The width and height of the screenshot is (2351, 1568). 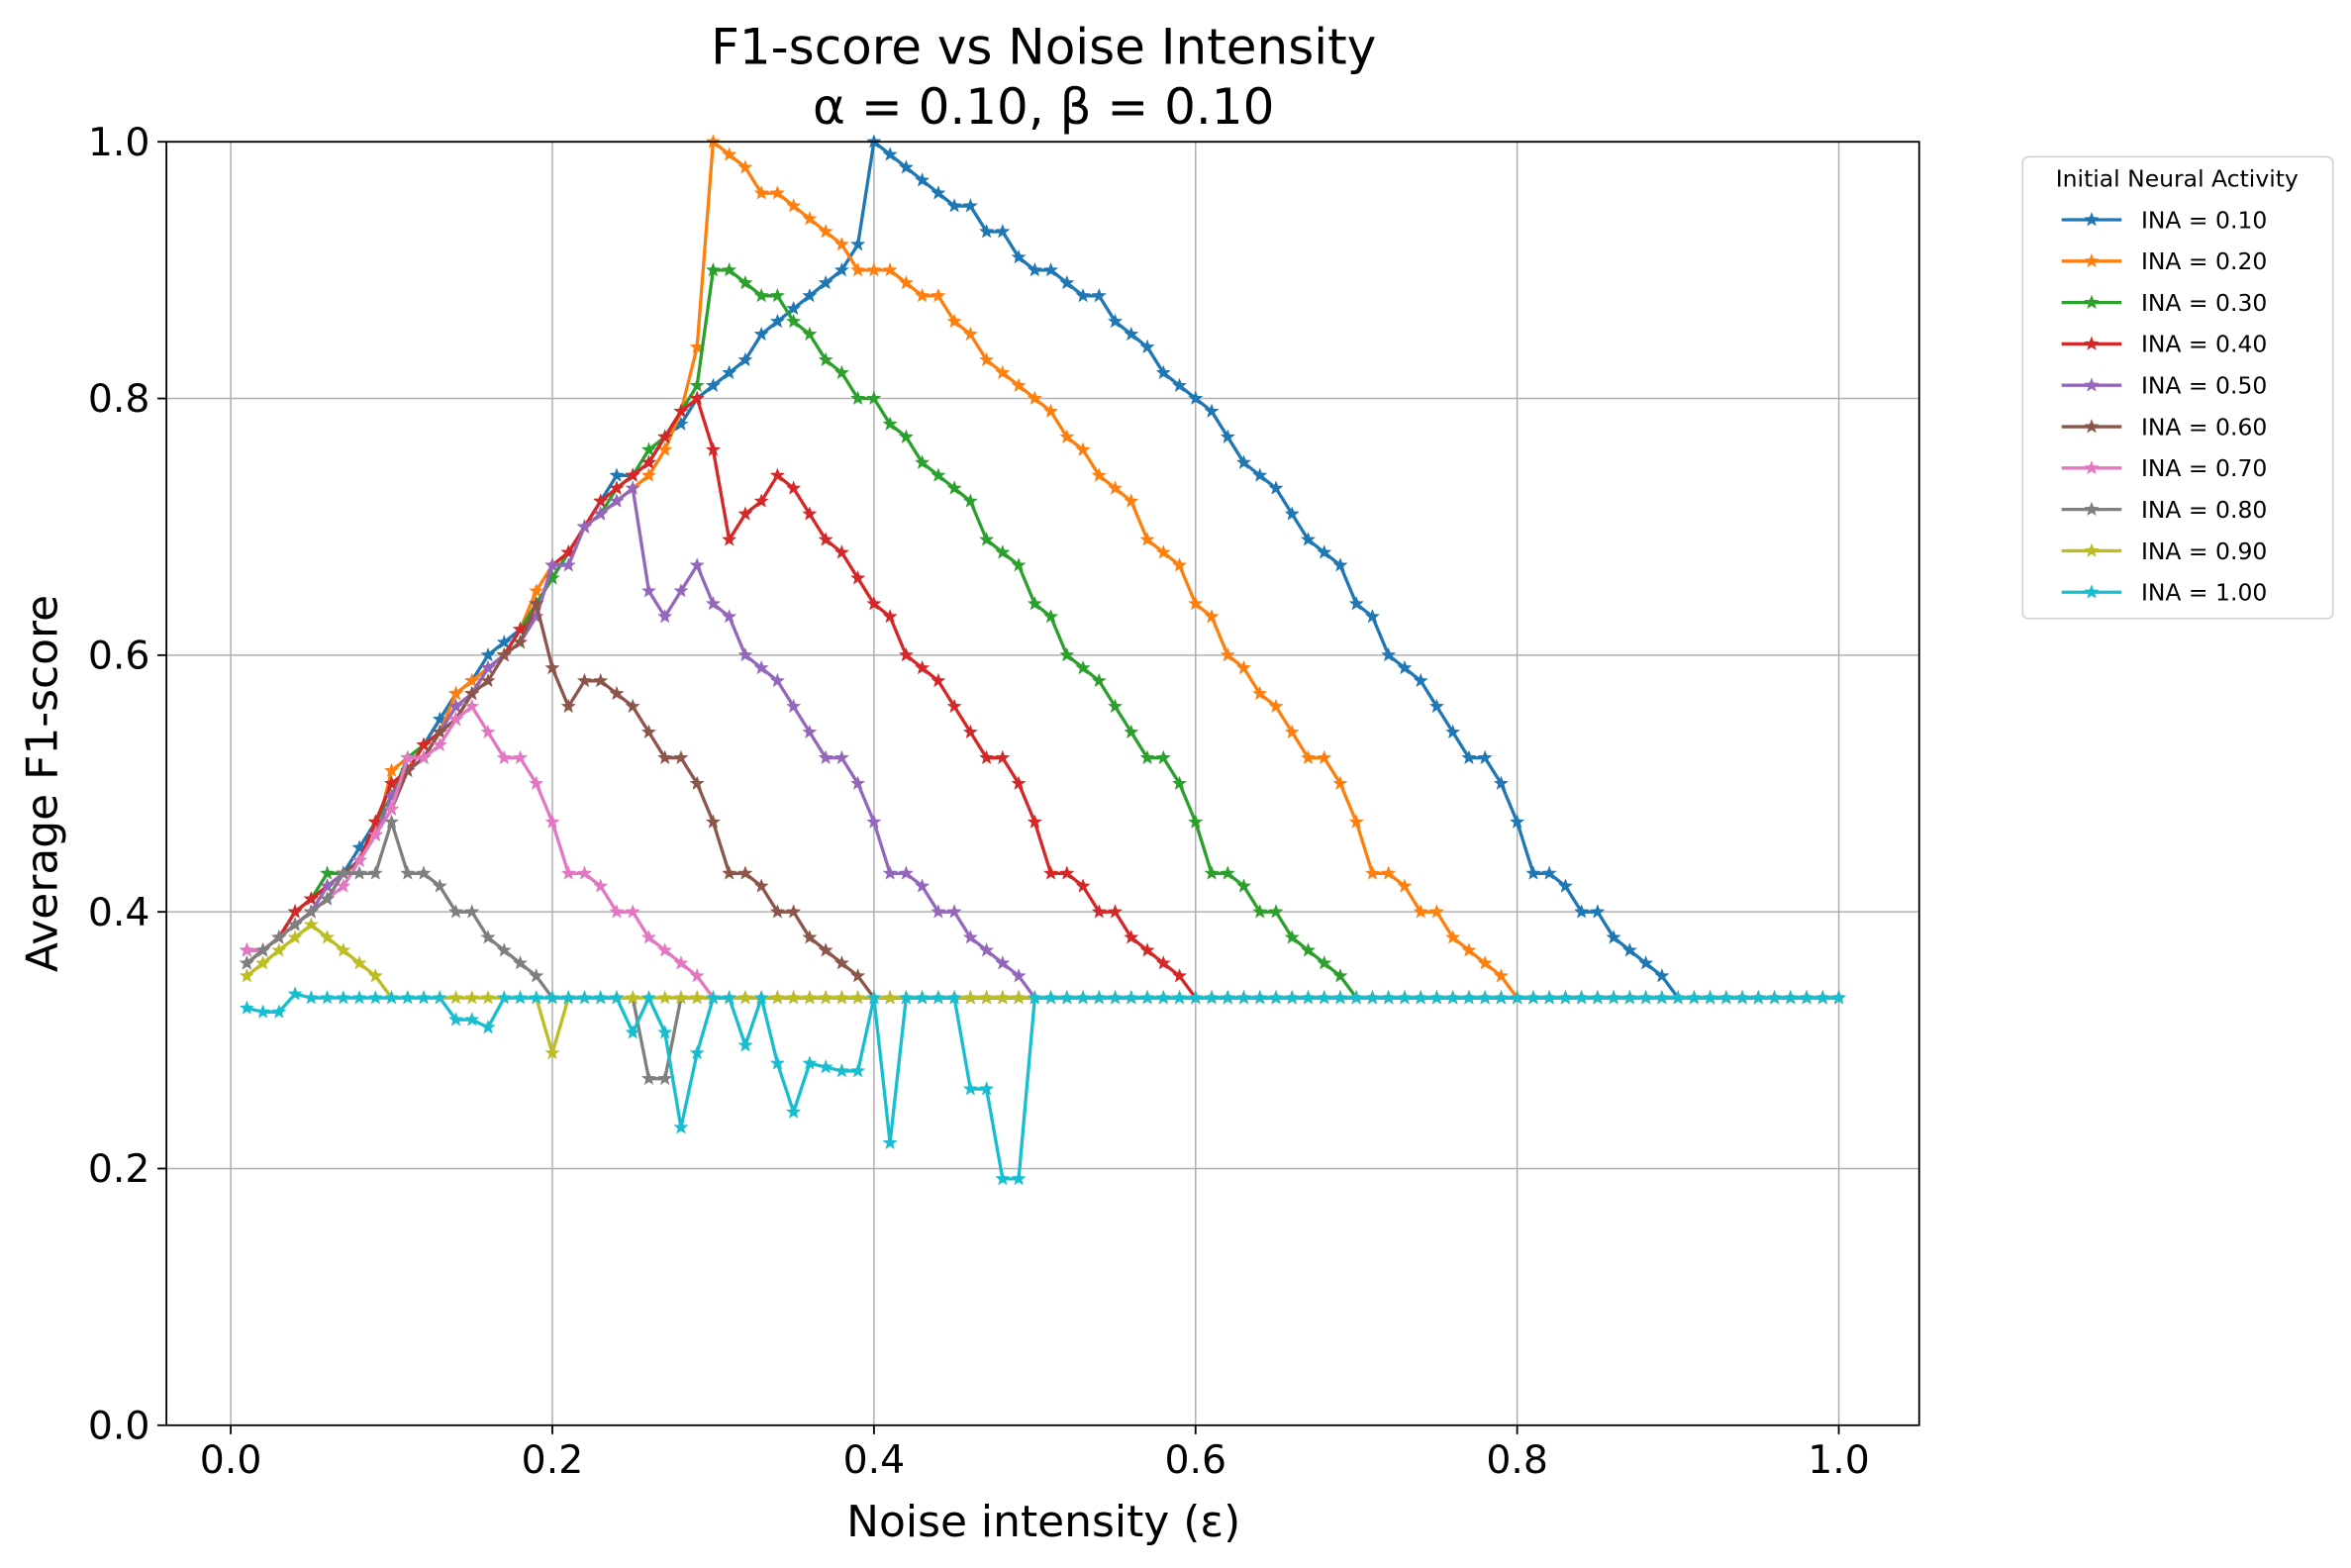 What do you see at coordinates (231, 1460) in the screenshot?
I see `x-tick-label: 0.0` at bounding box center [231, 1460].